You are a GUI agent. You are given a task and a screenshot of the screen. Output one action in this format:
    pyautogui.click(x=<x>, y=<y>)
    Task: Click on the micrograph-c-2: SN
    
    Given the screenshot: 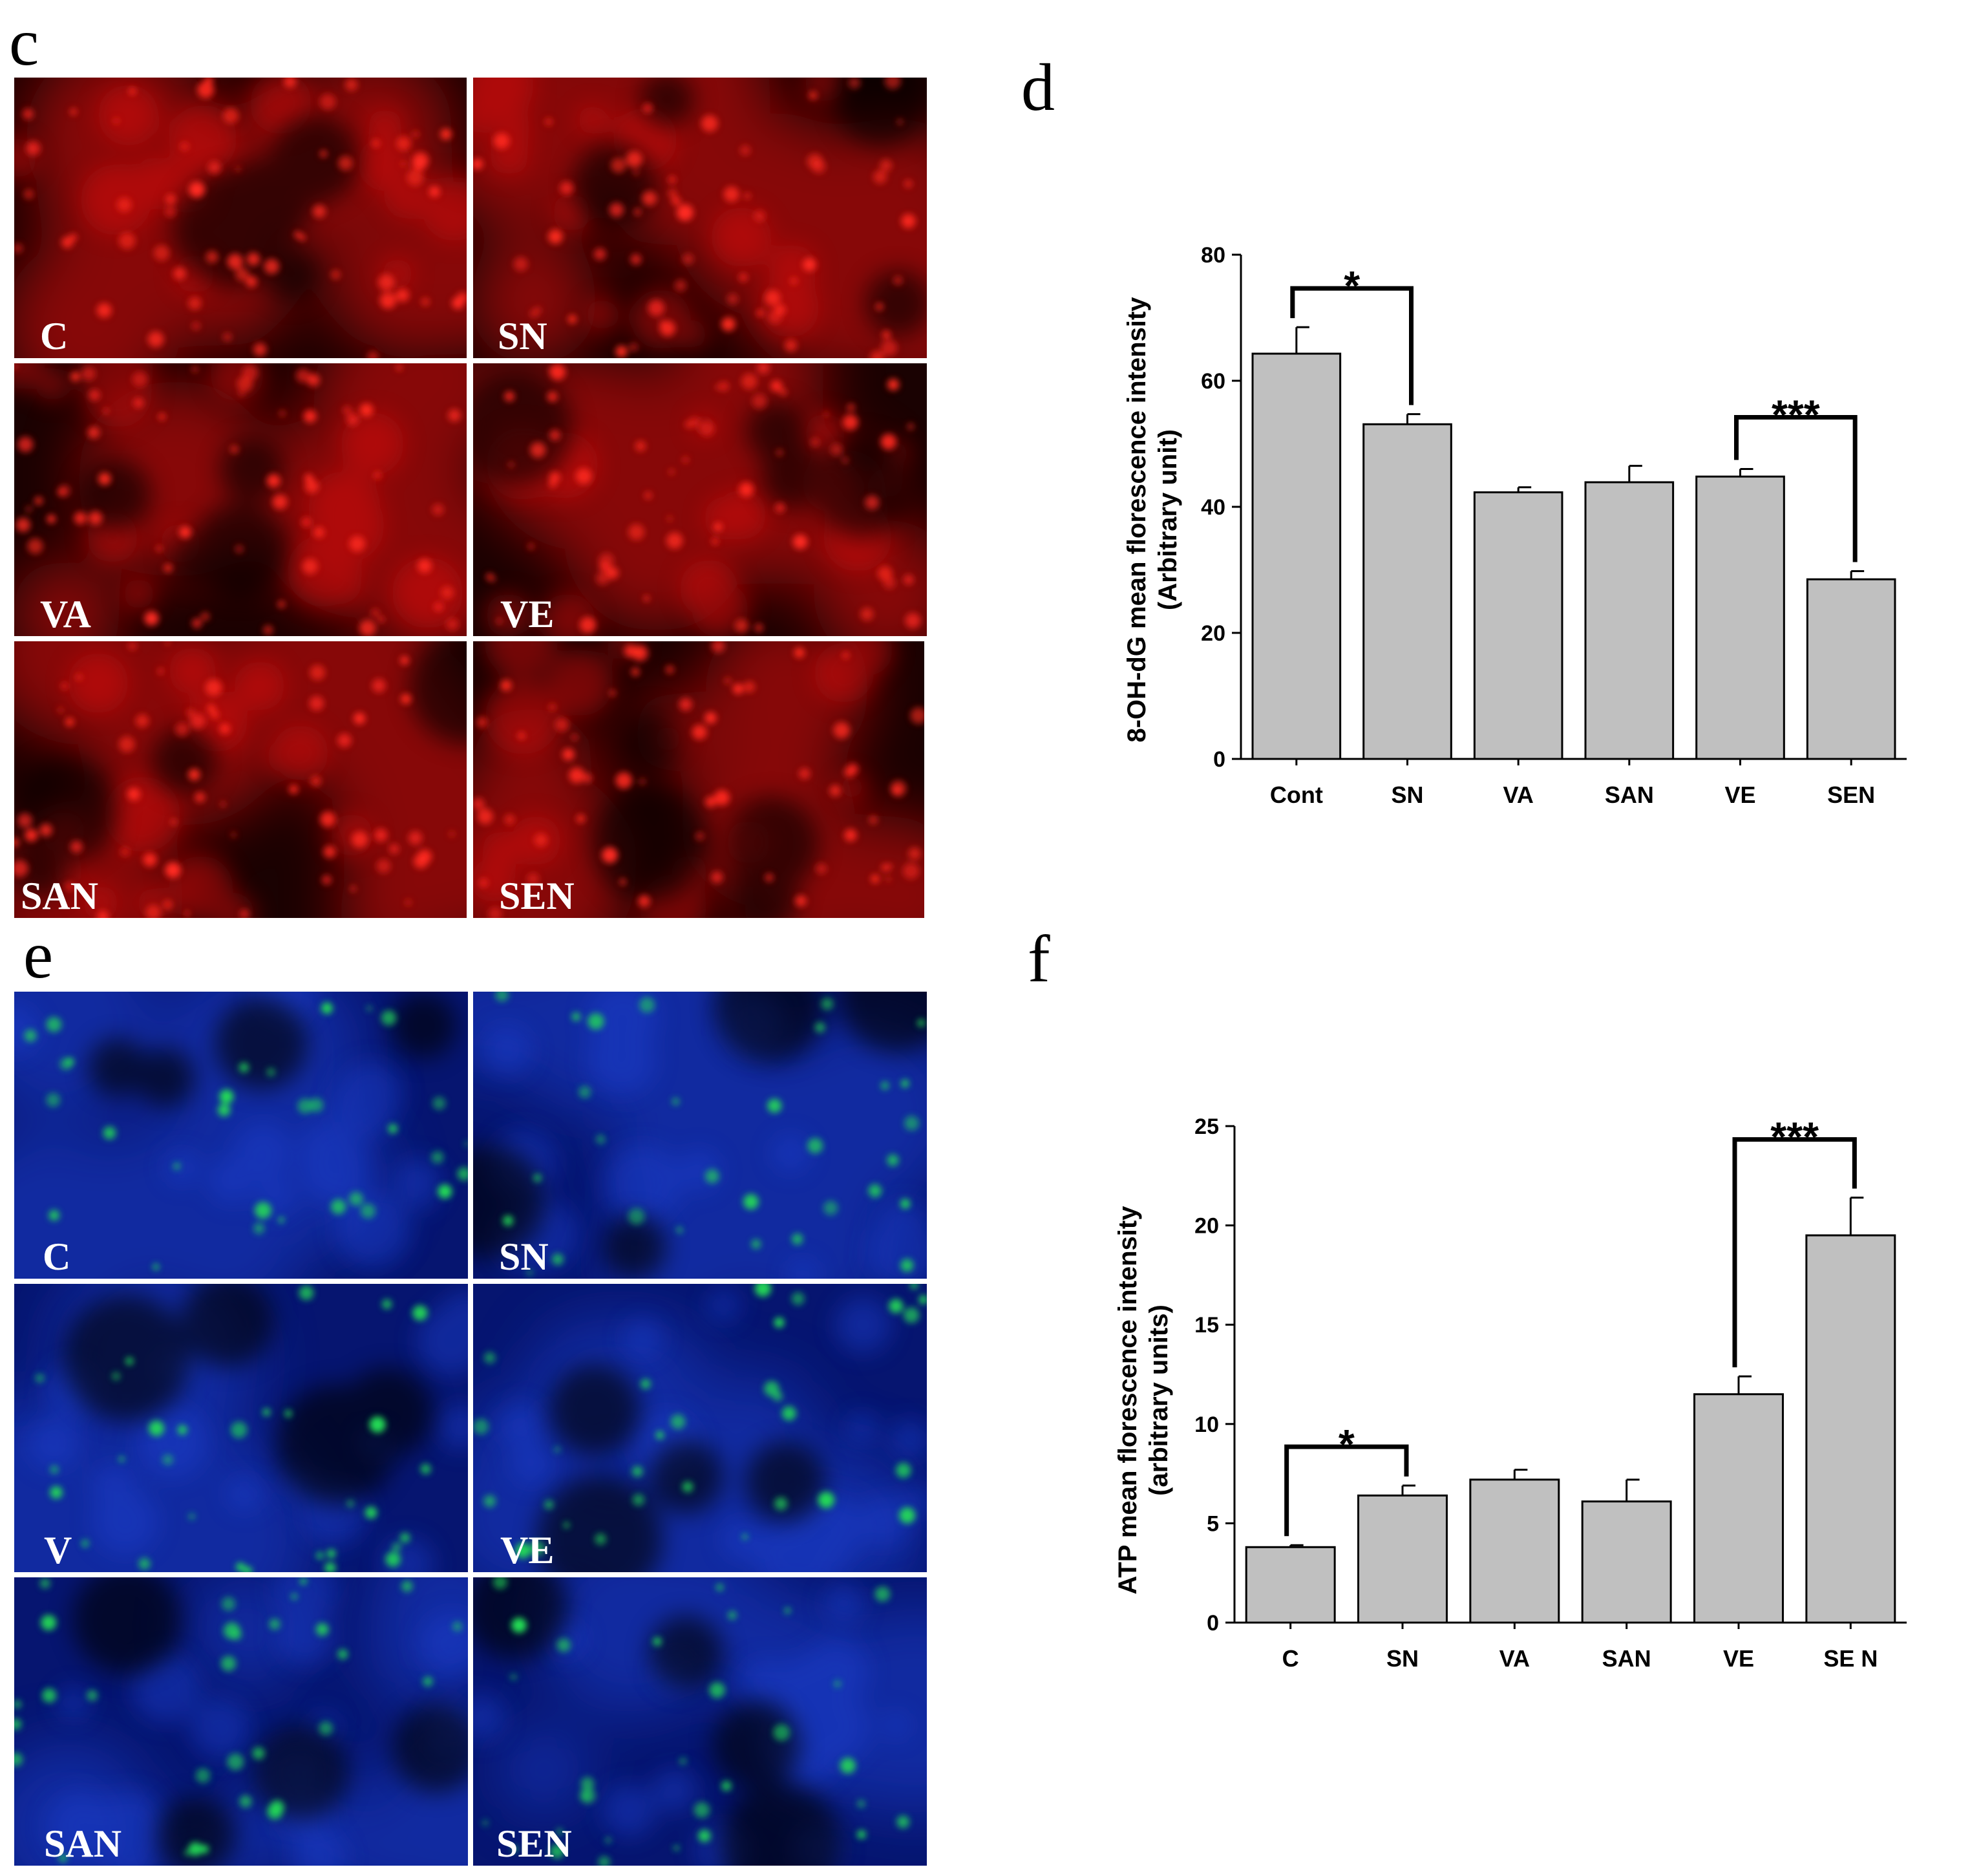 What is the action you would take?
    pyautogui.click(x=700, y=218)
    